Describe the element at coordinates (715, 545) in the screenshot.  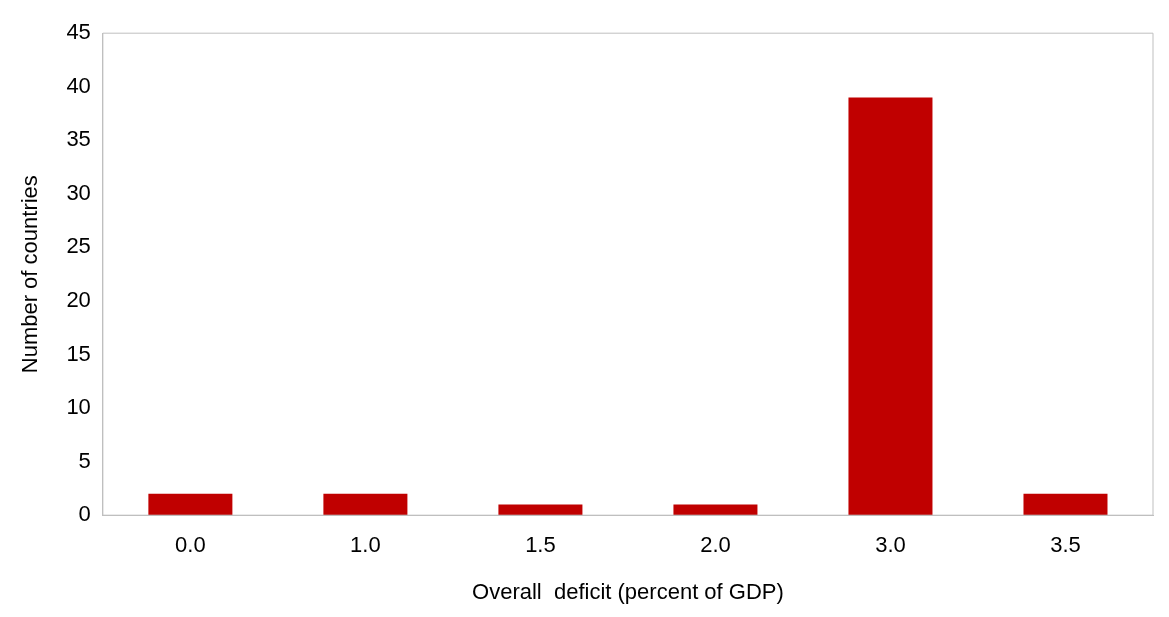
I see `x-tick-label: 2.0` at that location.